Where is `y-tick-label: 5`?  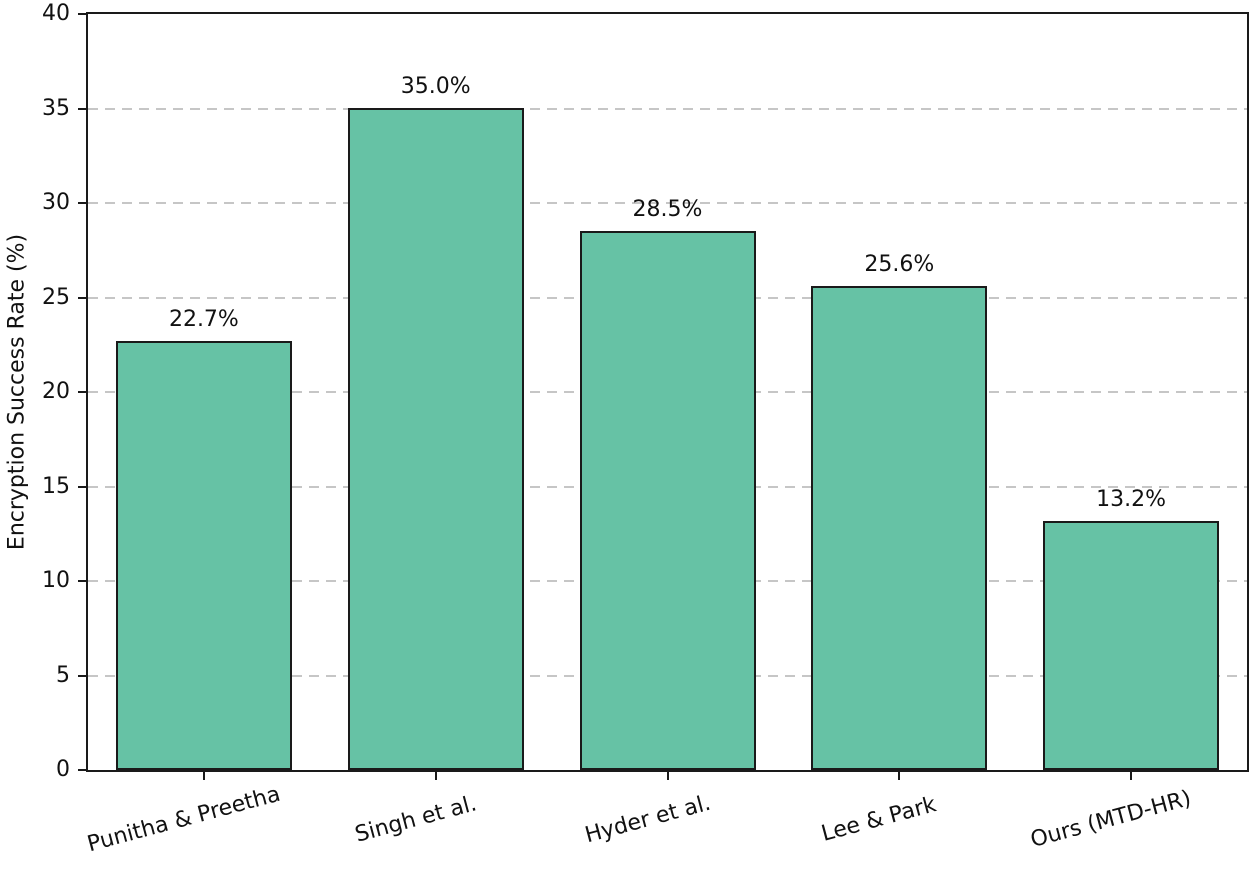
y-tick-label: 5 is located at coordinates (63, 675).